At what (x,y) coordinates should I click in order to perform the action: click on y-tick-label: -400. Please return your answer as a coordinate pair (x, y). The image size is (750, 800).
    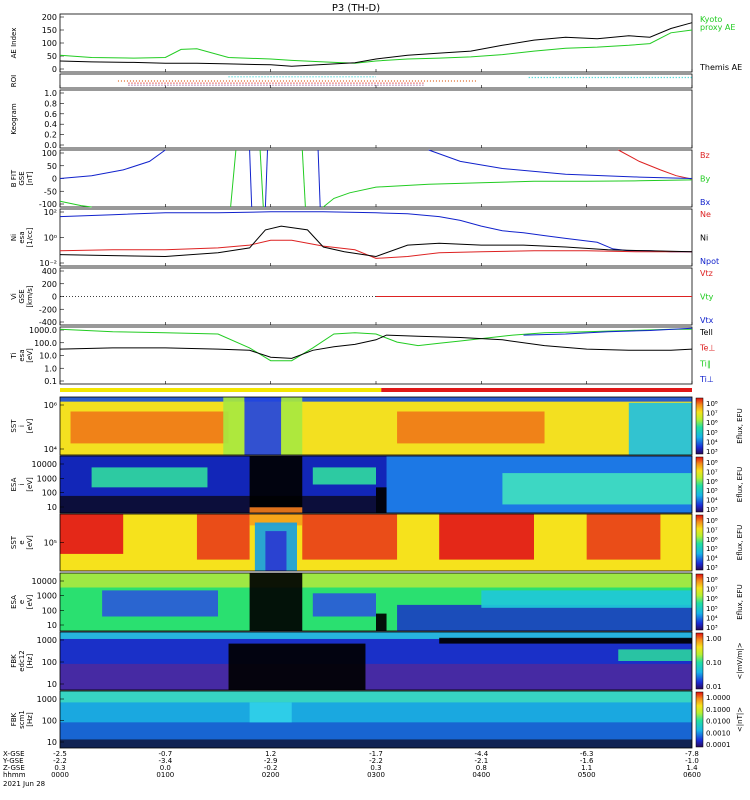
    Looking at the image, I should click on (48, 322).